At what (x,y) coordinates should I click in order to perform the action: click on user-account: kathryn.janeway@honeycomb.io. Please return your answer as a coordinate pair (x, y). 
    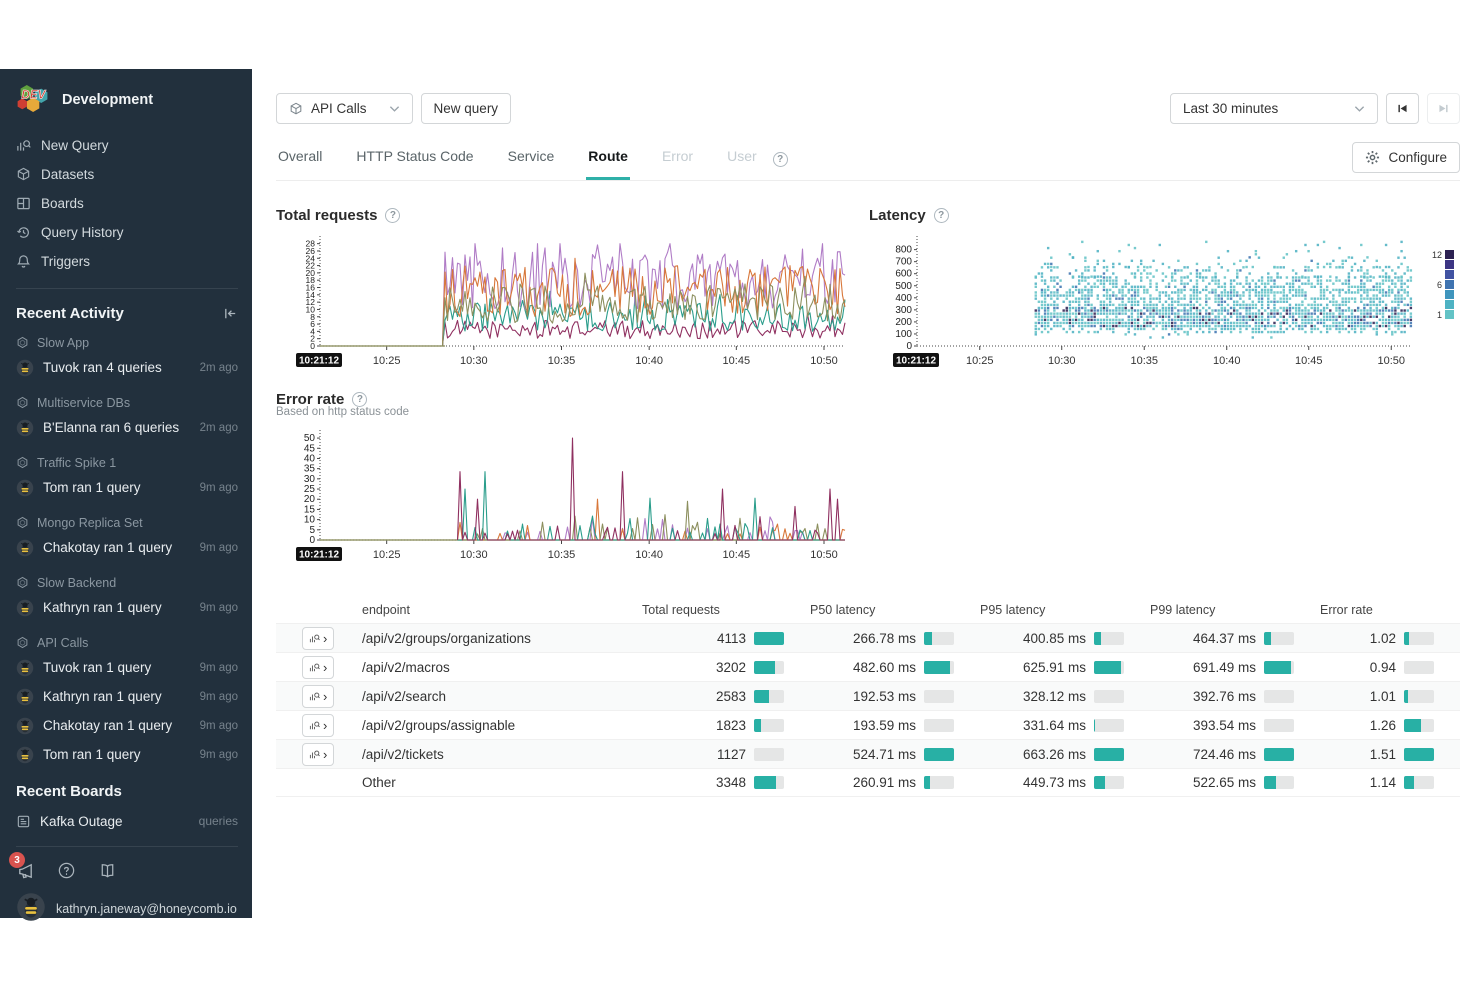
    Looking at the image, I should click on (127, 908).